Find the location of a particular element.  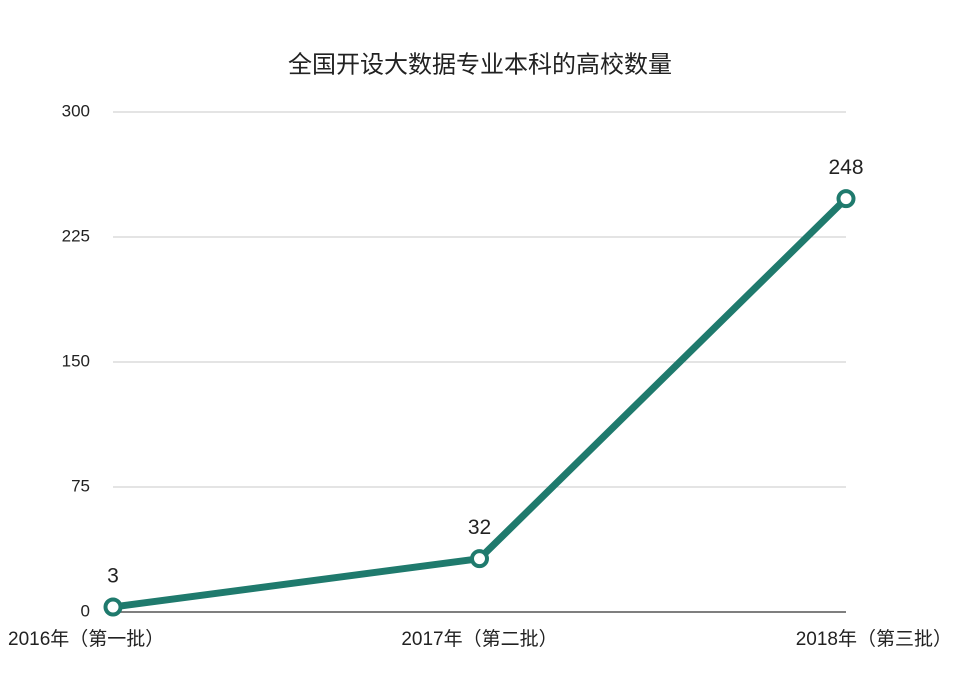

y-tick-label: 0 is located at coordinates (85, 610).